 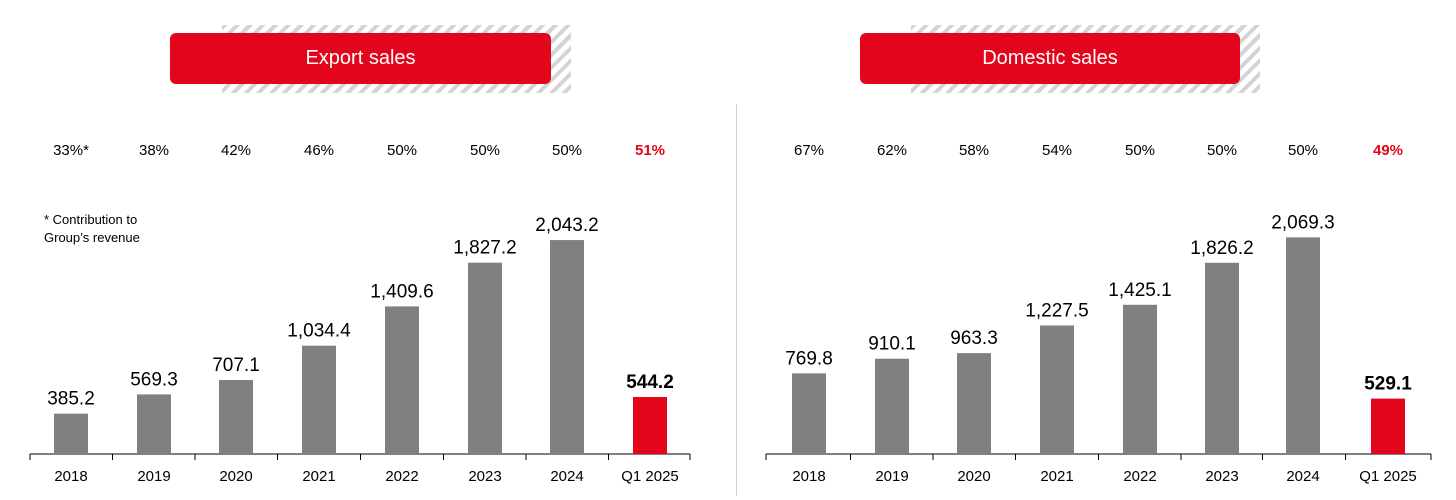 What do you see at coordinates (809, 150) in the screenshot?
I see `revenue-share-label: 67%` at bounding box center [809, 150].